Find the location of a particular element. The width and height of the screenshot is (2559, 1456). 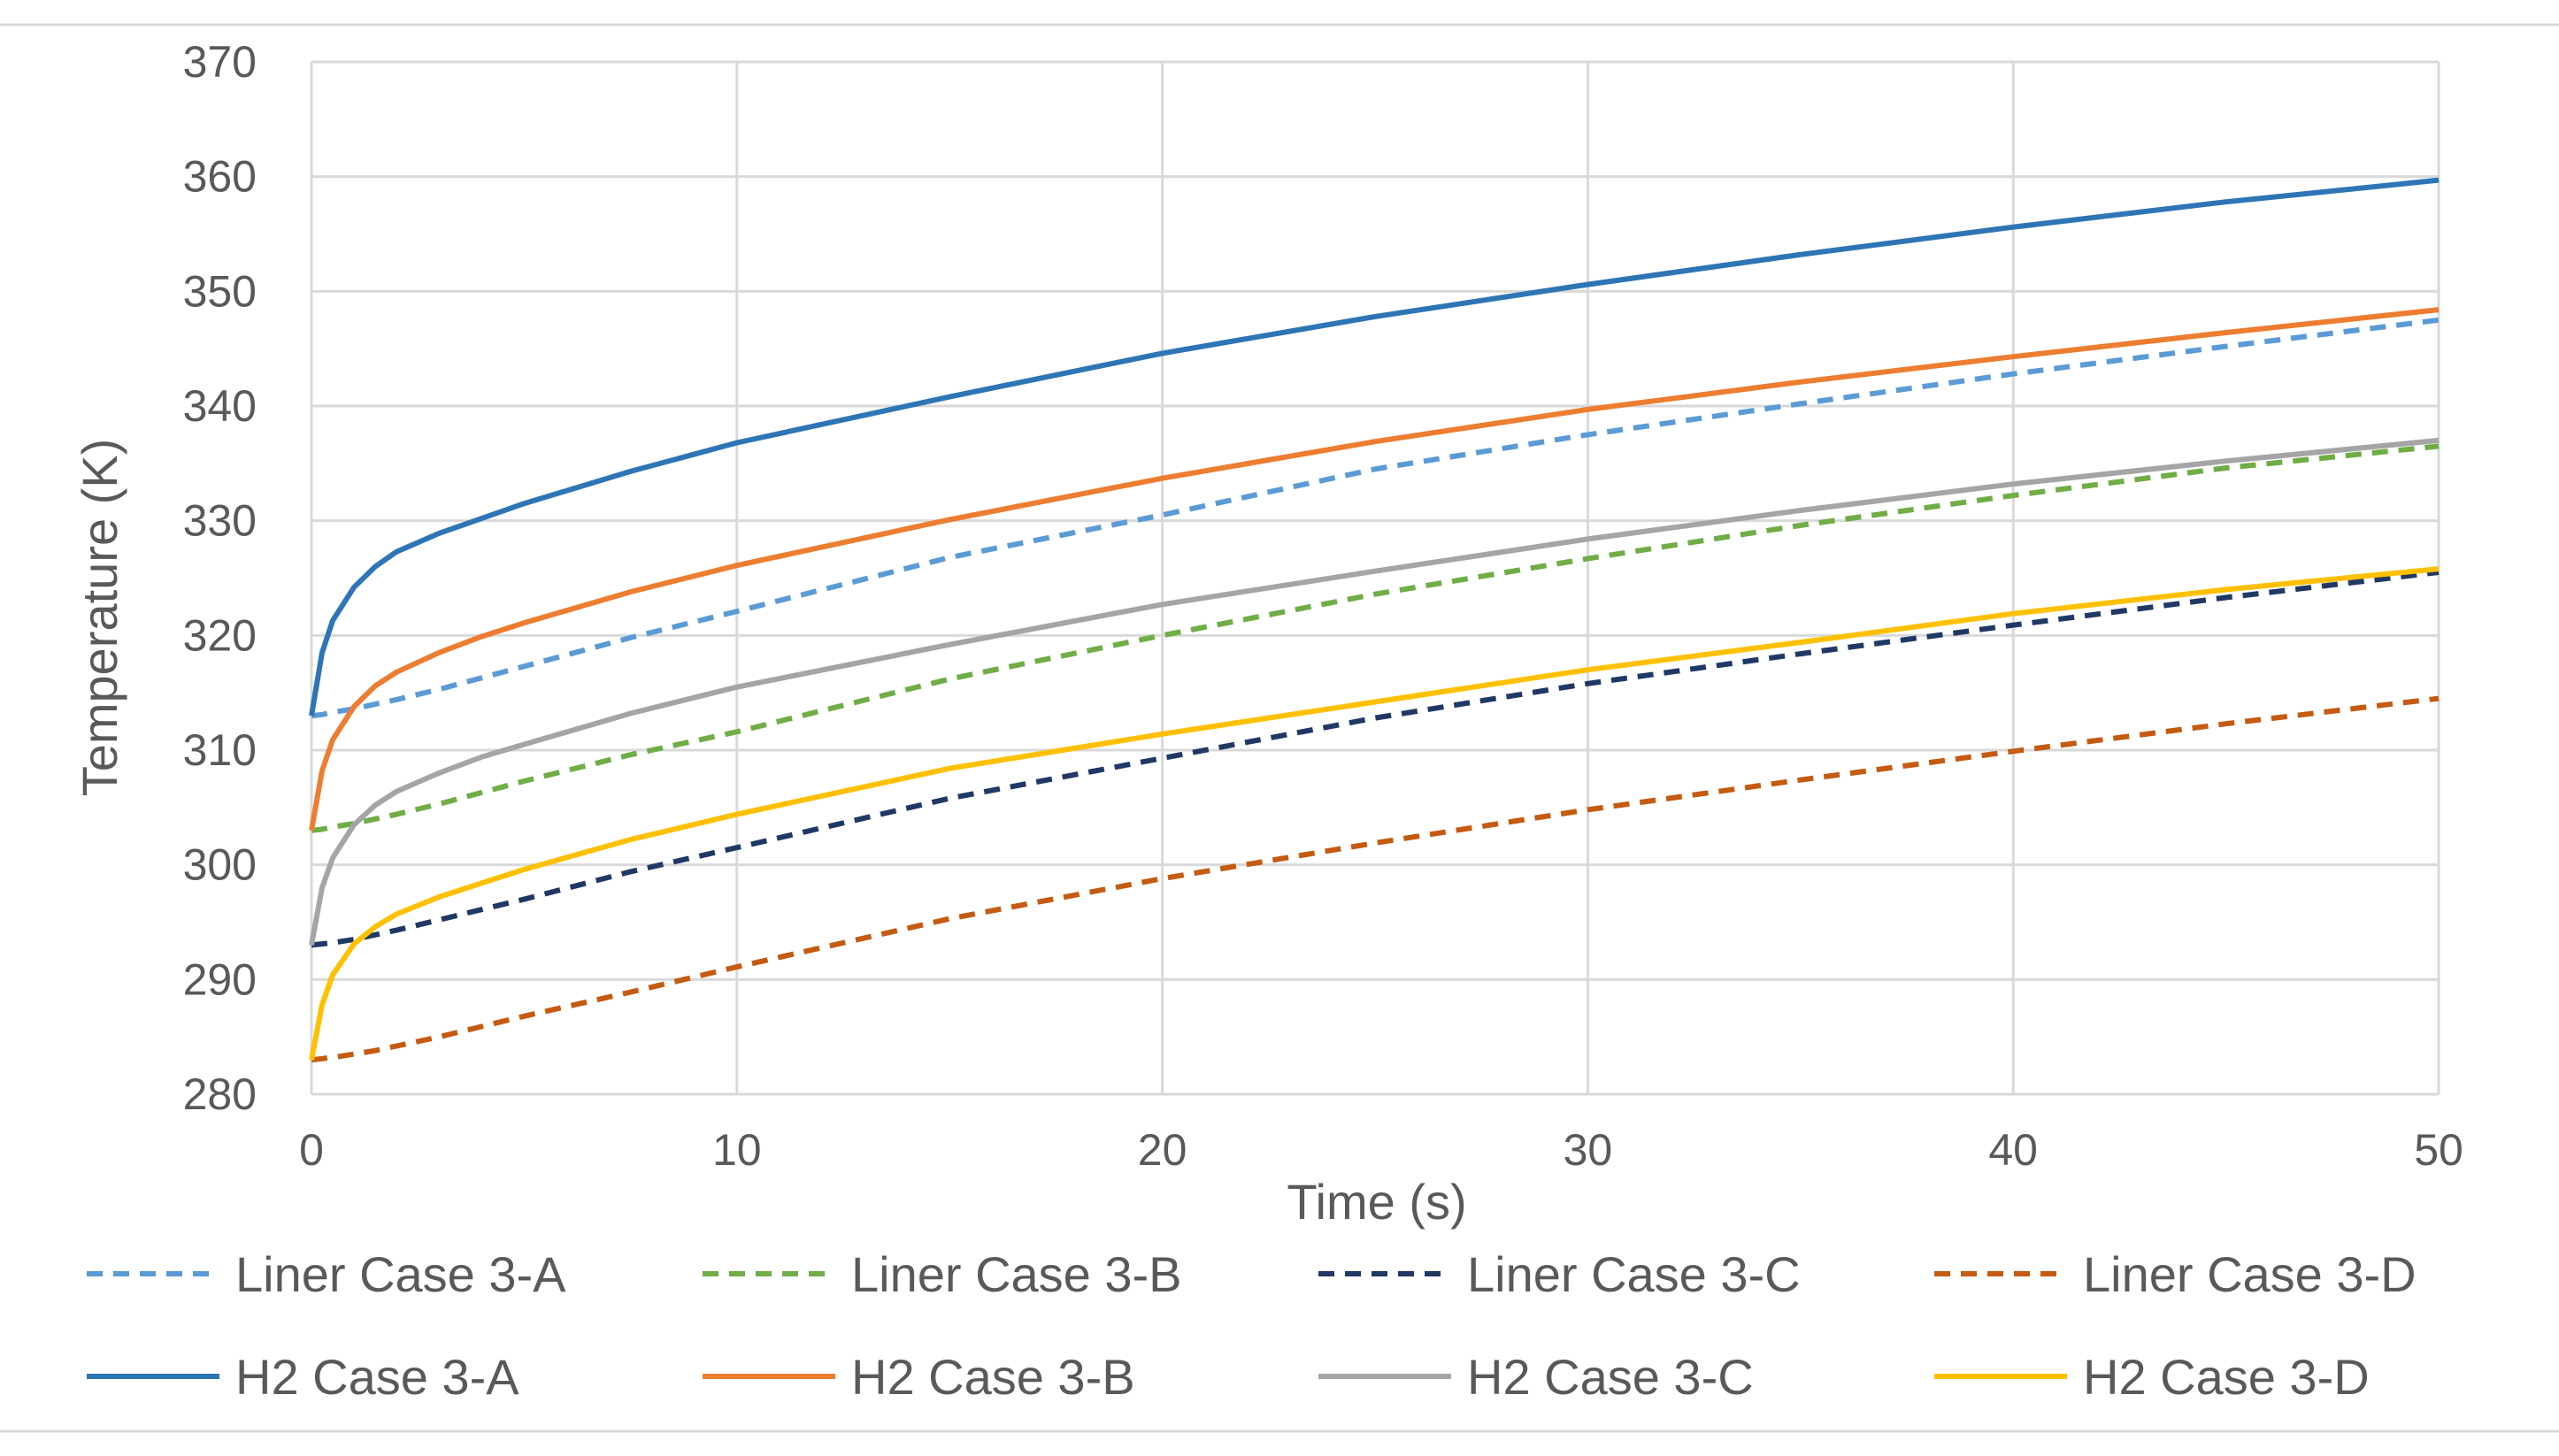

x-tick-label: 40 is located at coordinates (2013, 1150).